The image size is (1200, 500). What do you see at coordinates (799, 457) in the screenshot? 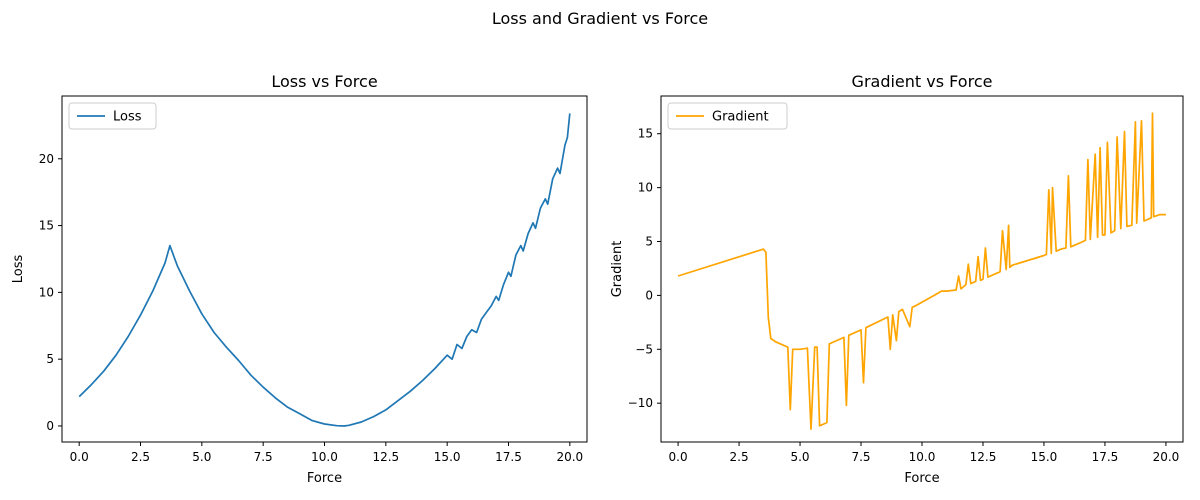
I see `gradient-x-tick-label: 5.0` at bounding box center [799, 457].